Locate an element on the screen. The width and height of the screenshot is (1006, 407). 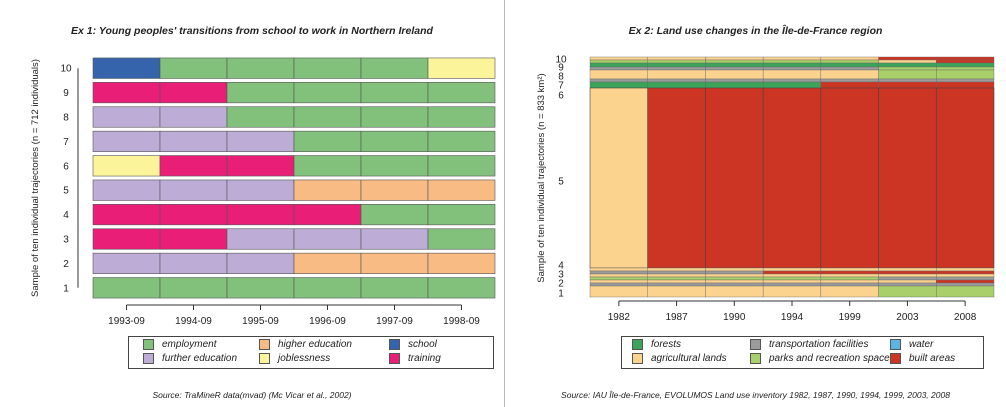
legend-built-areas: built areas is located at coordinates (922, 358).